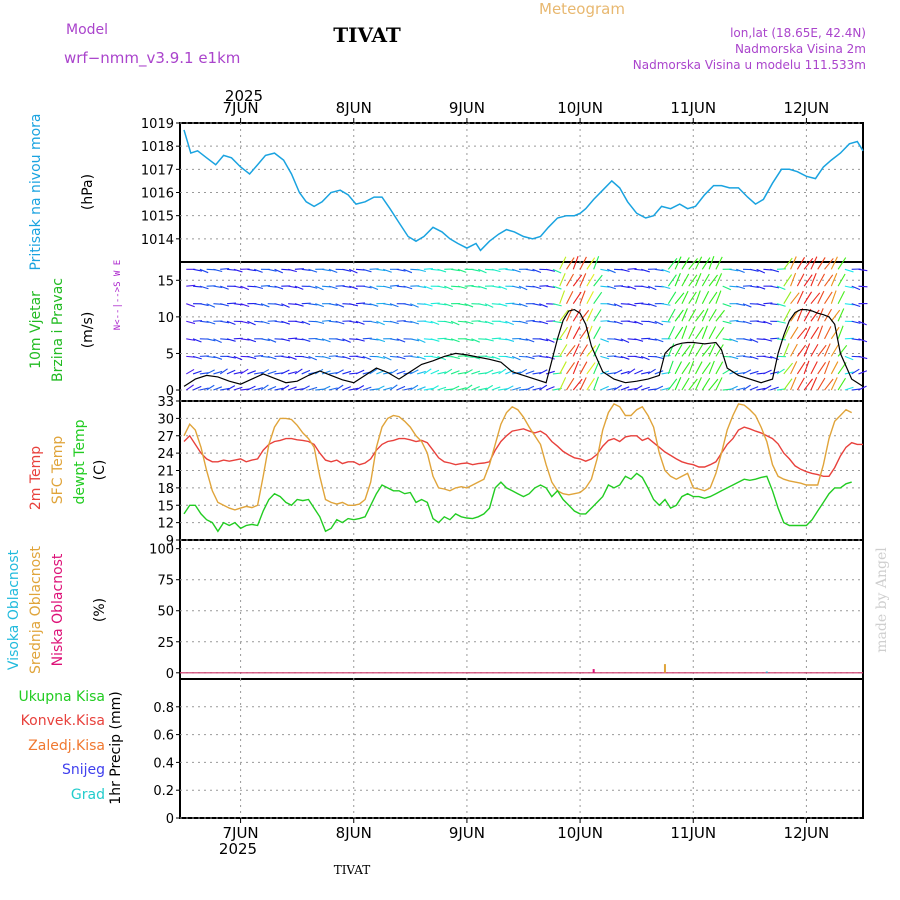  What do you see at coordinates (807, 833) in the screenshot?
I see `x-tick-label-bottom: 12JUN` at bounding box center [807, 833].